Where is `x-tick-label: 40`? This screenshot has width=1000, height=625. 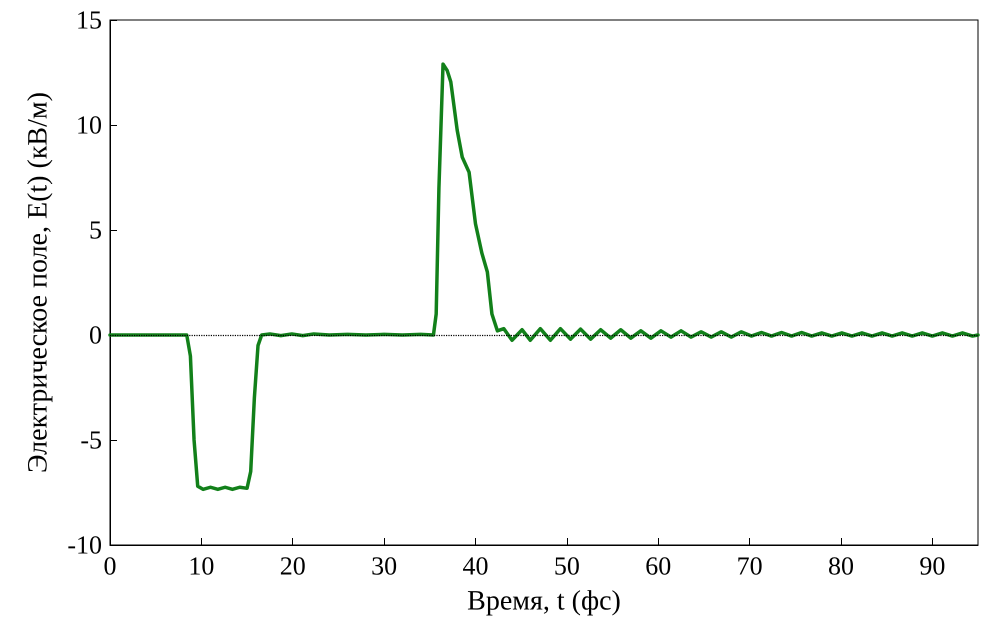 x-tick-label: 40 is located at coordinates (475, 566).